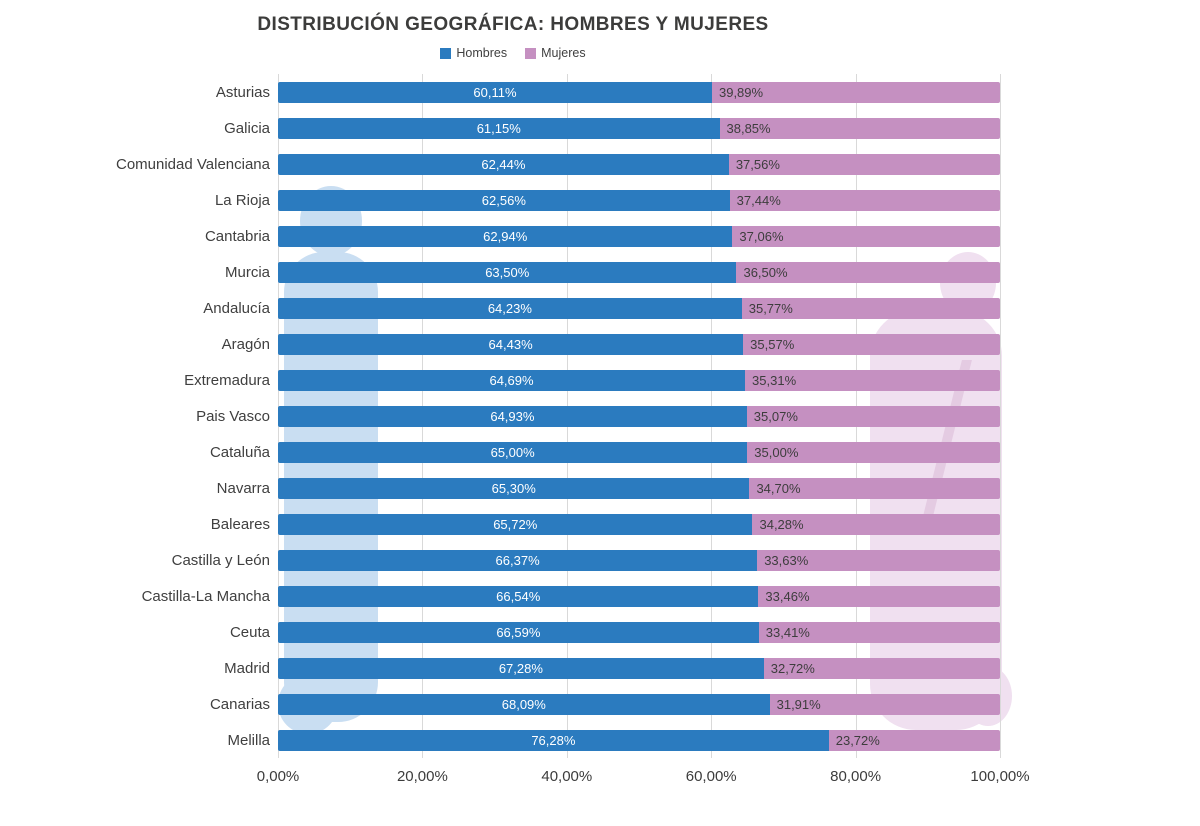 This screenshot has height=826, width=1200. What do you see at coordinates (748, 128) in the screenshot?
I see `mujeres-value-label: 38,85%` at bounding box center [748, 128].